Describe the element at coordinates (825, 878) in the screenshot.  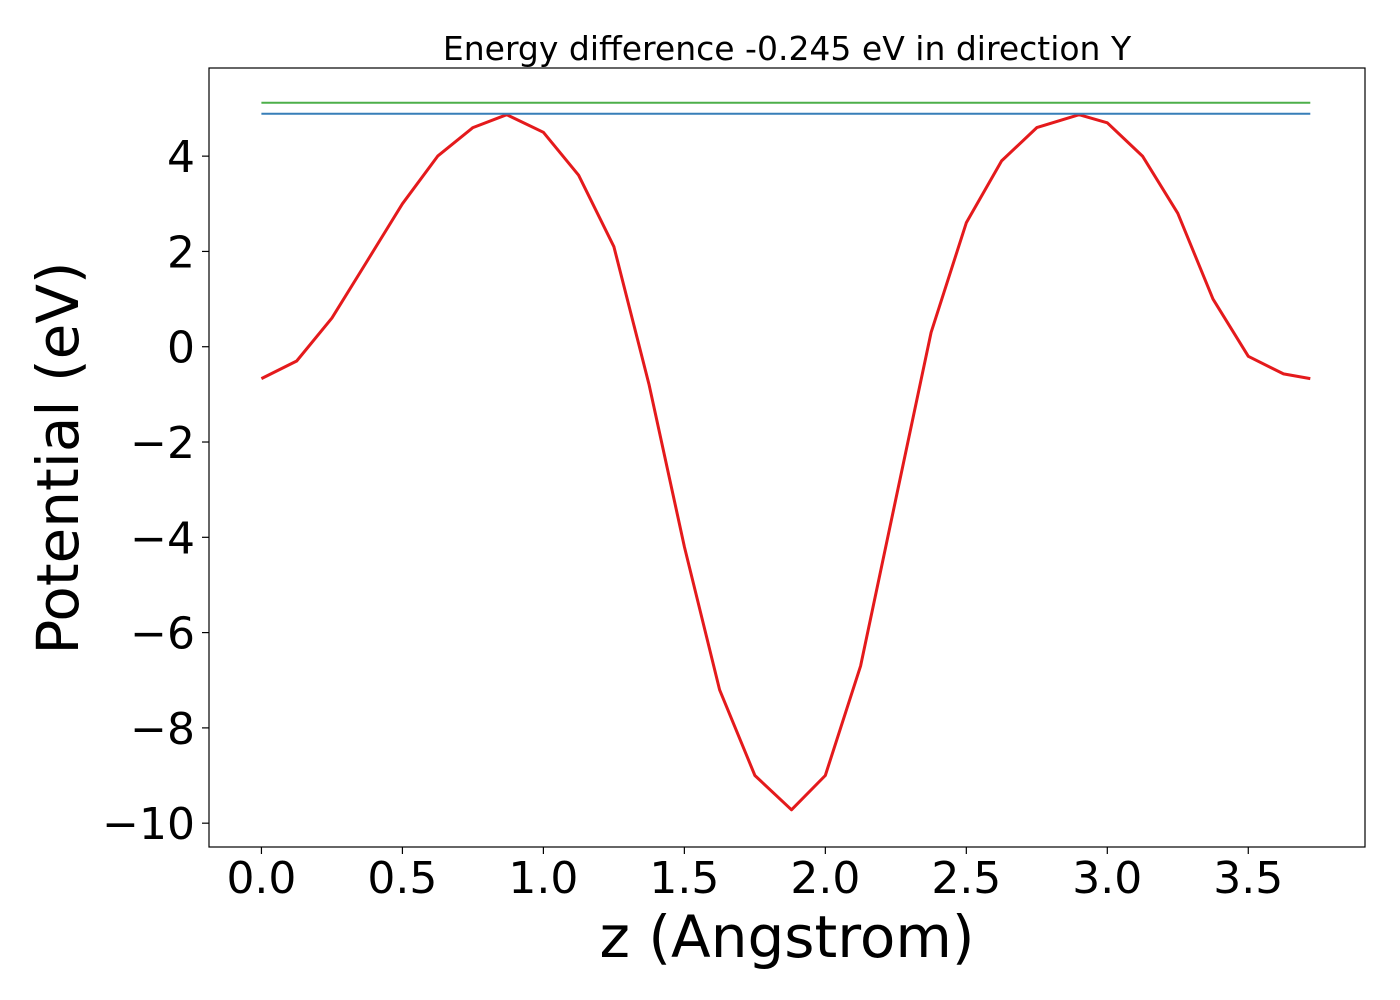
I see `x-tick-label: 2.0` at that location.